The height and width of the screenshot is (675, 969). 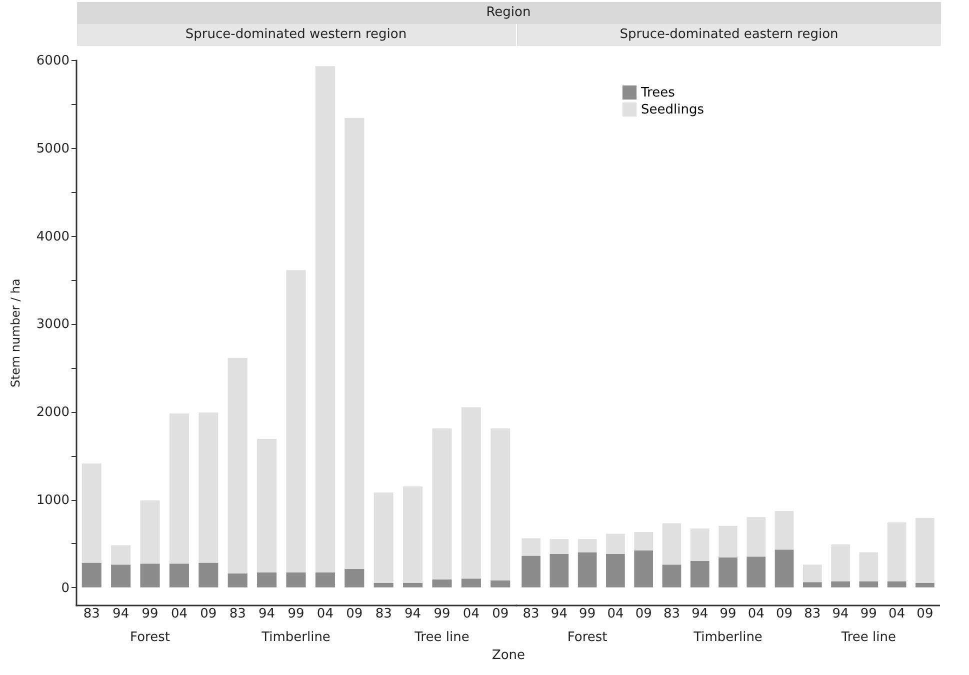 What do you see at coordinates (508, 655) in the screenshot?
I see `x-axis-title: Zone` at bounding box center [508, 655].